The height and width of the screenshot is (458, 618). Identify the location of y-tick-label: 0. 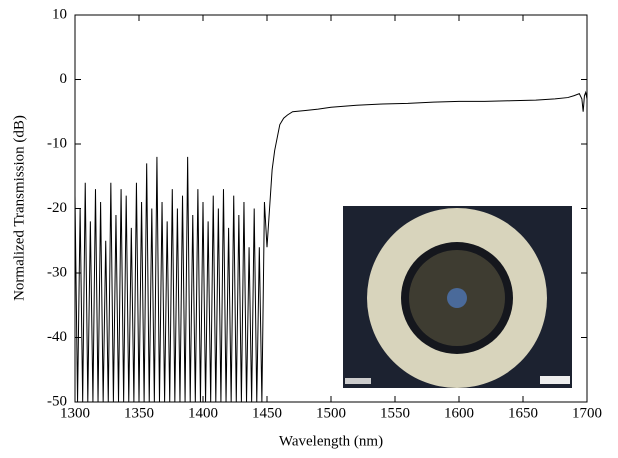
(64, 79).